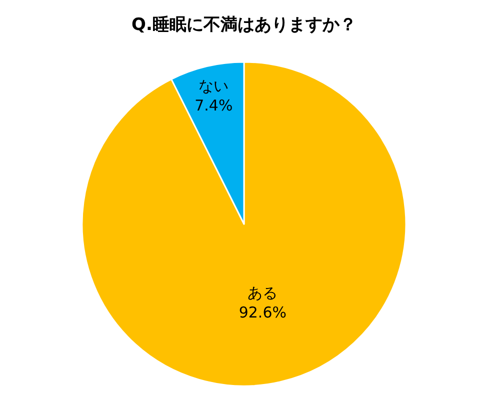 The height and width of the screenshot is (400, 488). What do you see at coordinates (213, 86) in the screenshot?
I see `slice-label: ない` at bounding box center [213, 86].